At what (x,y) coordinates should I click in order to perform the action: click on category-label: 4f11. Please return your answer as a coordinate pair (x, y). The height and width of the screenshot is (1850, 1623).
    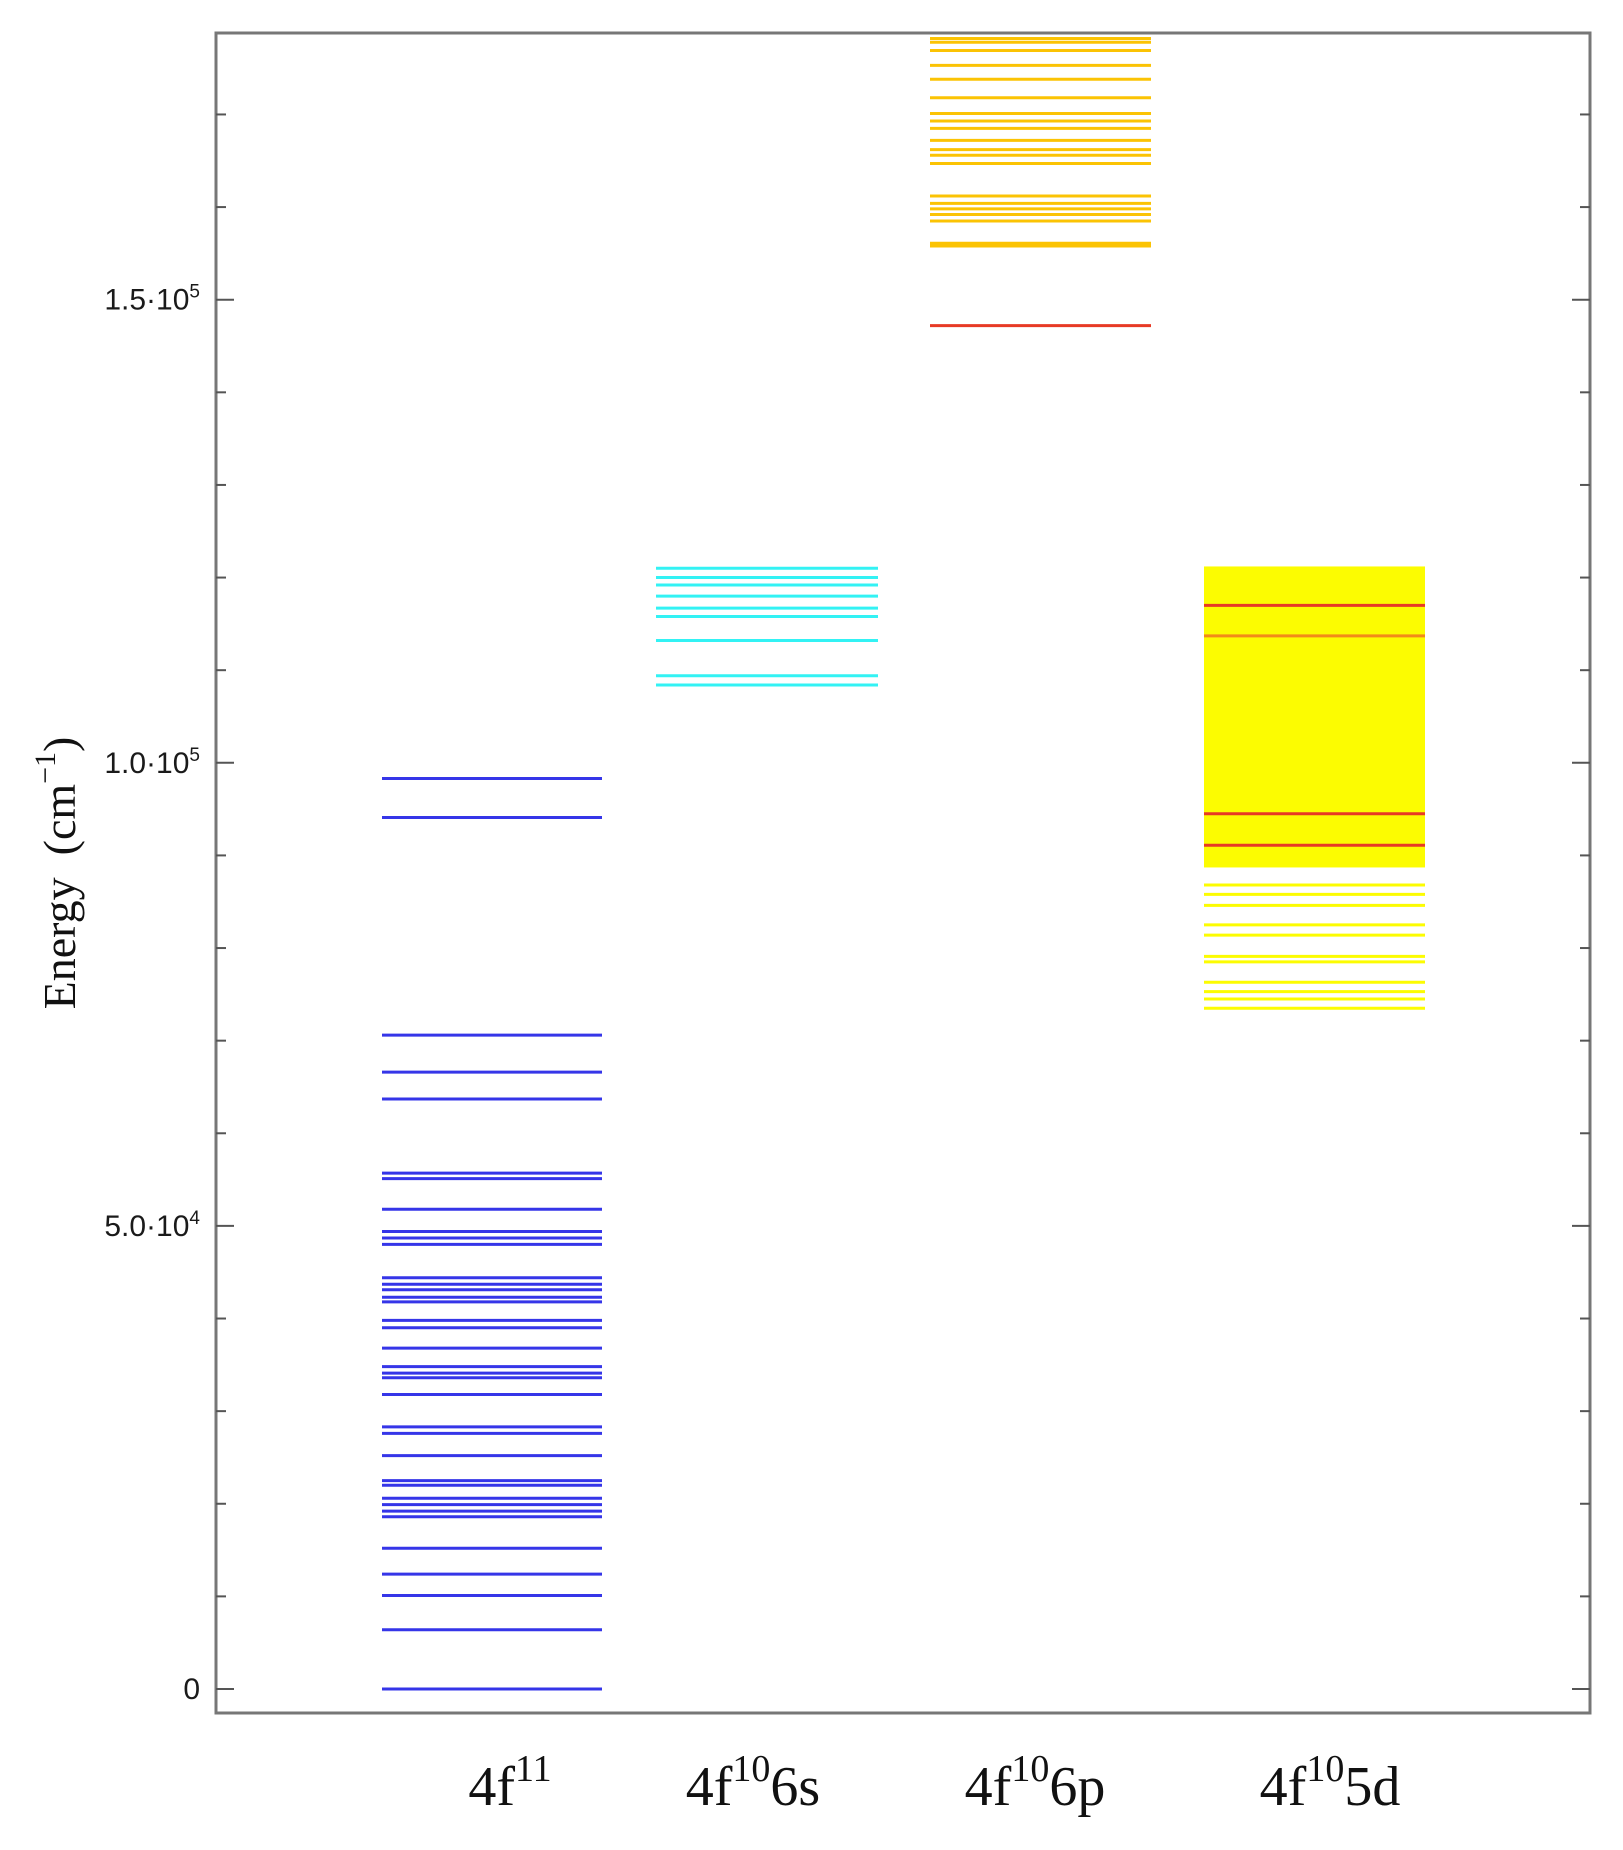
    Looking at the image, I should click on (509, 1783).